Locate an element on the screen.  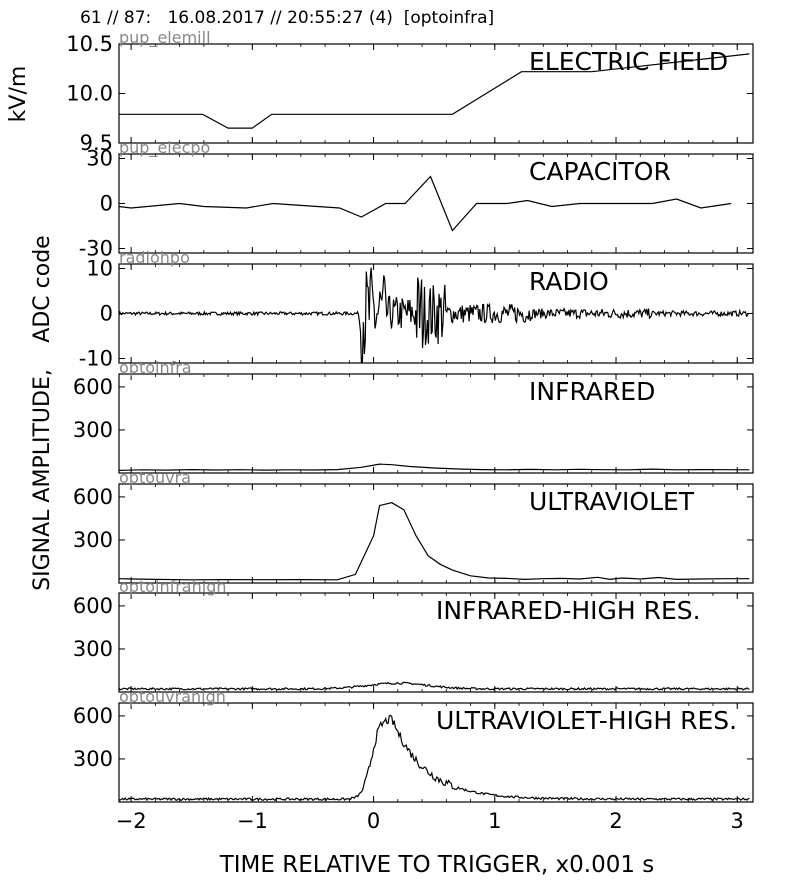
panel-title-ultraviolet: ULTRAVIOLET is located at coordinates (612, 501).